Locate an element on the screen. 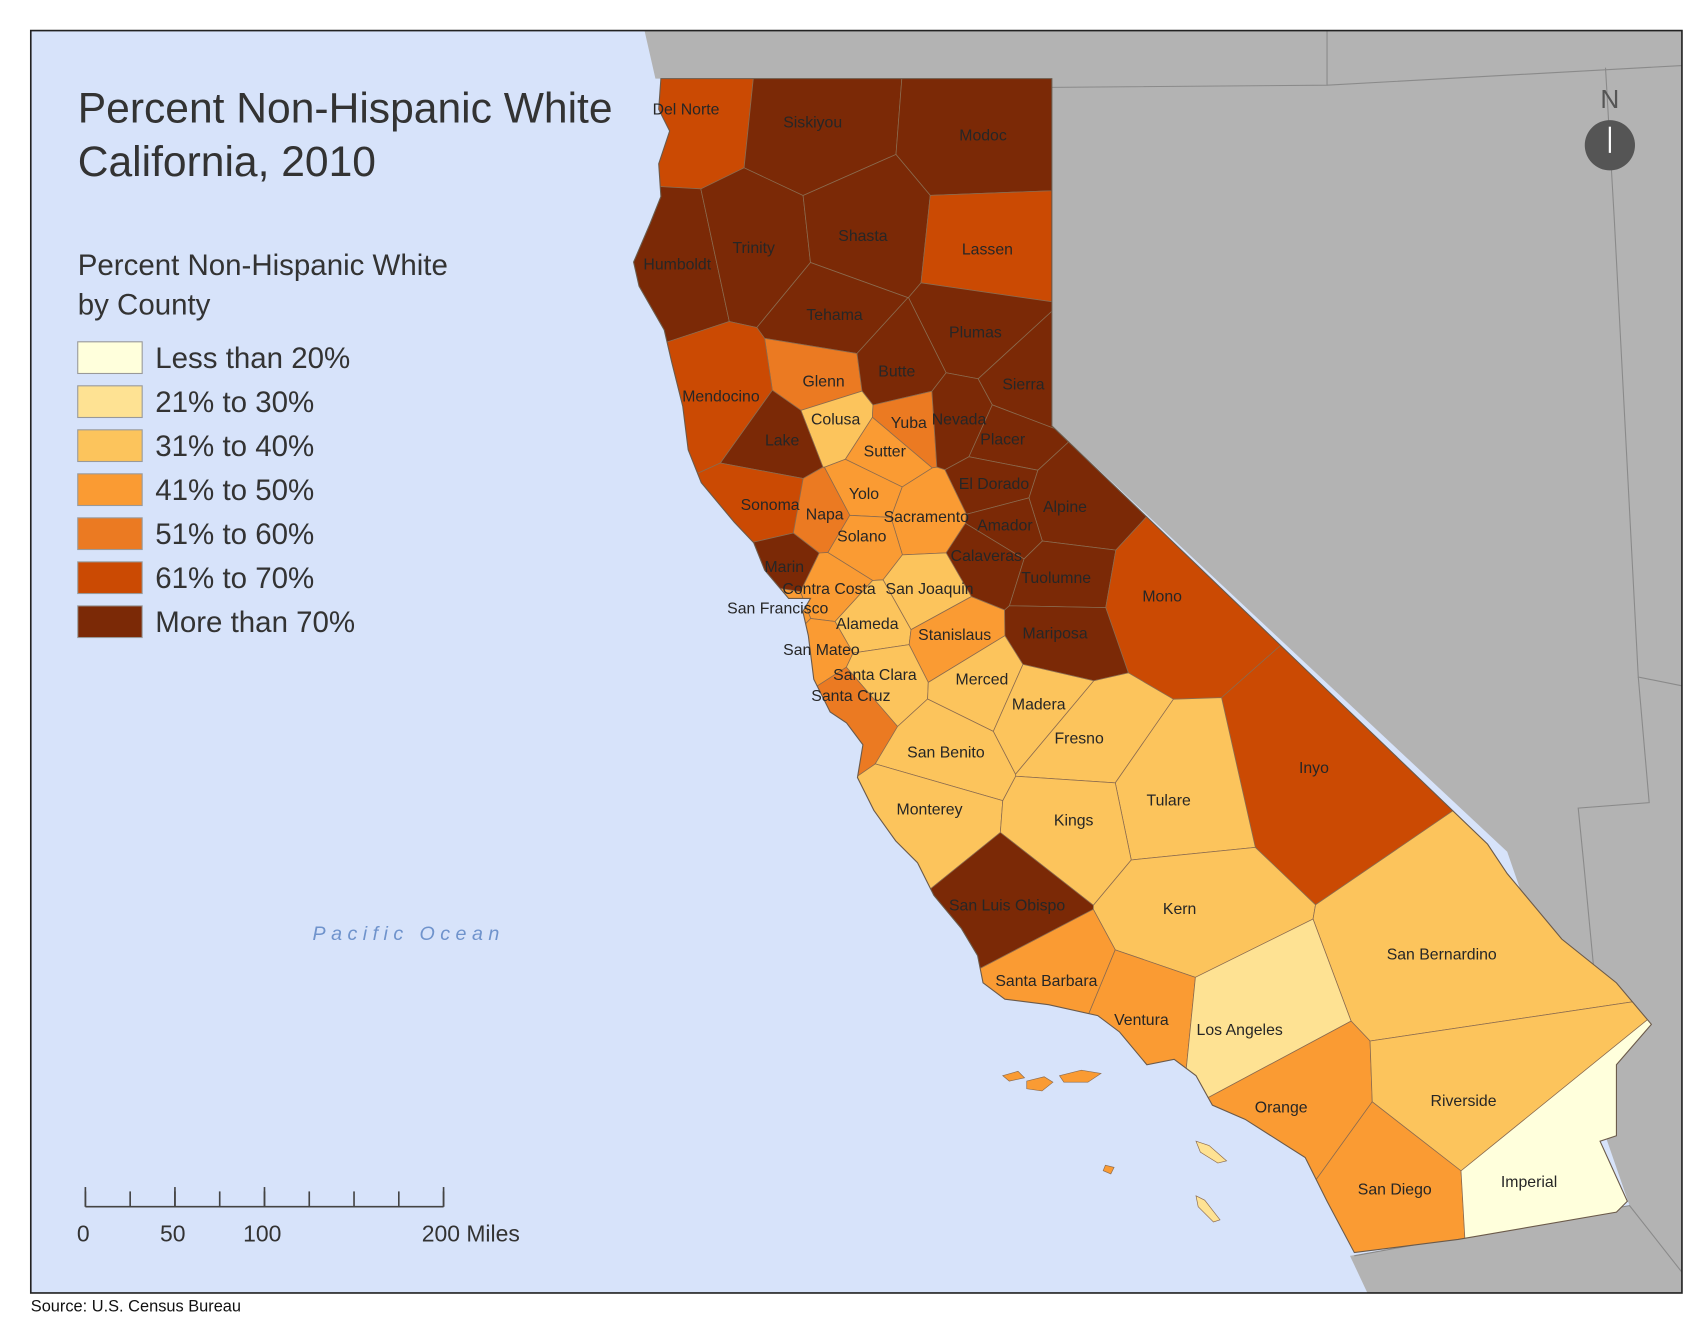 The height and width of the screenshot is (1322, 1704). legend-label: 31% to 40% is located at coordinates (234, 446).